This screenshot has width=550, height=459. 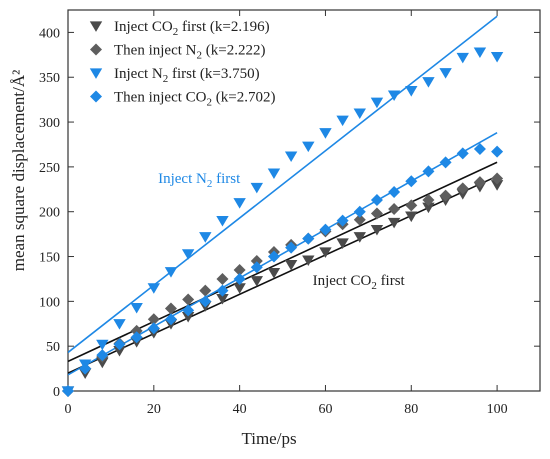 I want to click on text-part: Then inject CO, so click(x=160, y=98).